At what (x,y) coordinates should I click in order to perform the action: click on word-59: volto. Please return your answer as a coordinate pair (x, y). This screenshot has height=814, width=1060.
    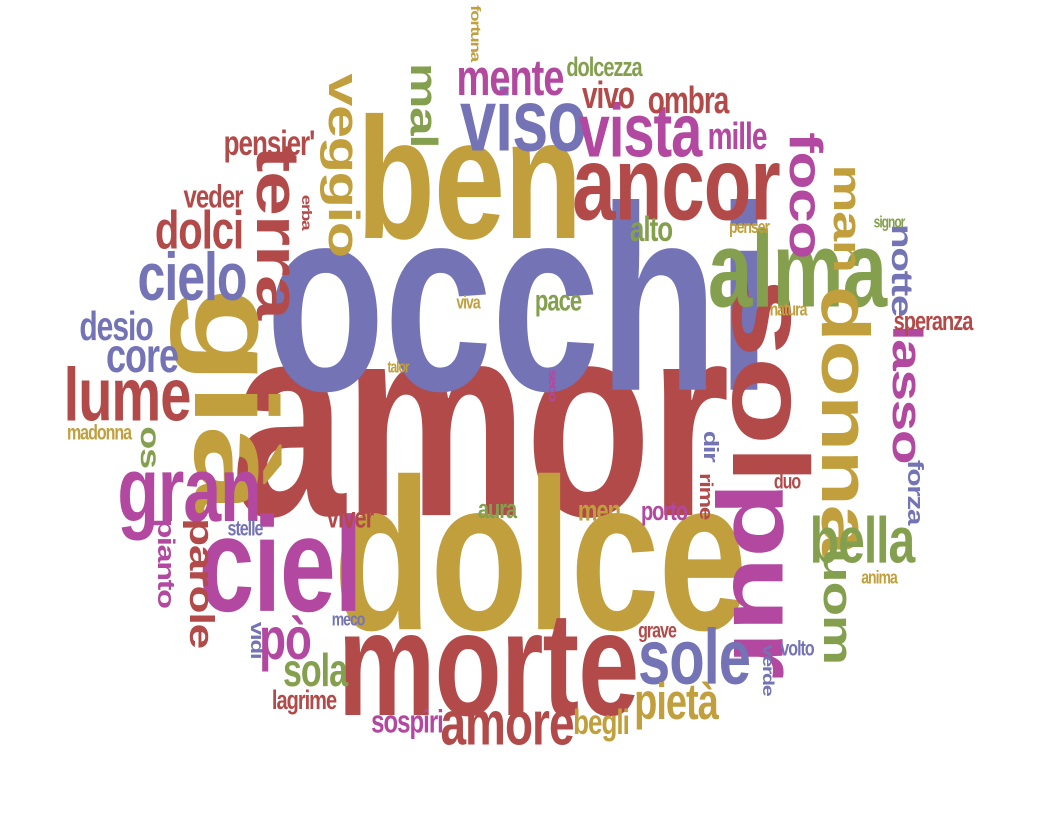
    Looking at the image, I should click on (797, 649).